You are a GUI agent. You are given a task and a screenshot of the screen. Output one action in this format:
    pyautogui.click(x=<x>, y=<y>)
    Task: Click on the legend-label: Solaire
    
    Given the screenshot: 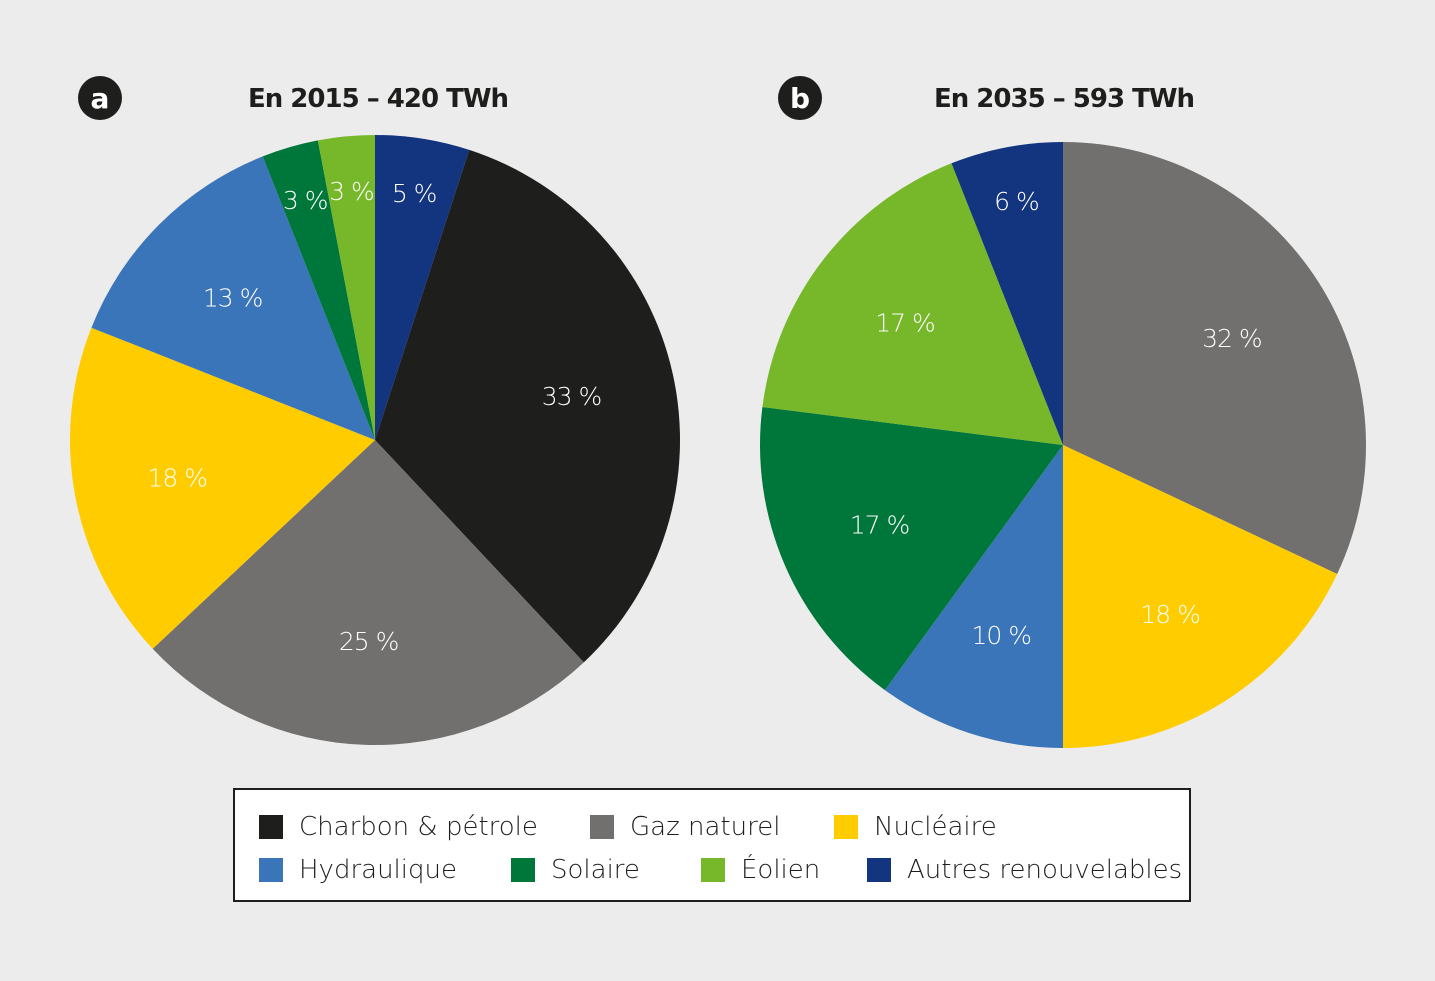 What is the action you would take?
    pyautogui.click(x=595, y=870)
    